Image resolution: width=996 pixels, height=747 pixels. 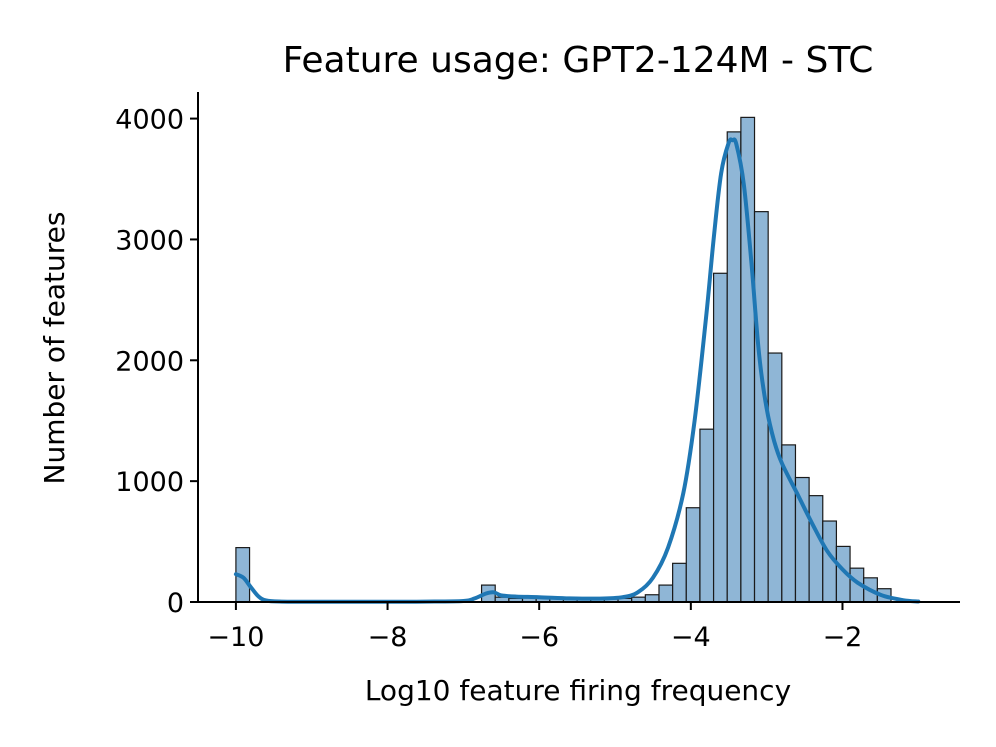 What do you see at coordinates (388, 637) in the screenshot?
I see `x-tick-label: −8` at bounding box center [388, 637].